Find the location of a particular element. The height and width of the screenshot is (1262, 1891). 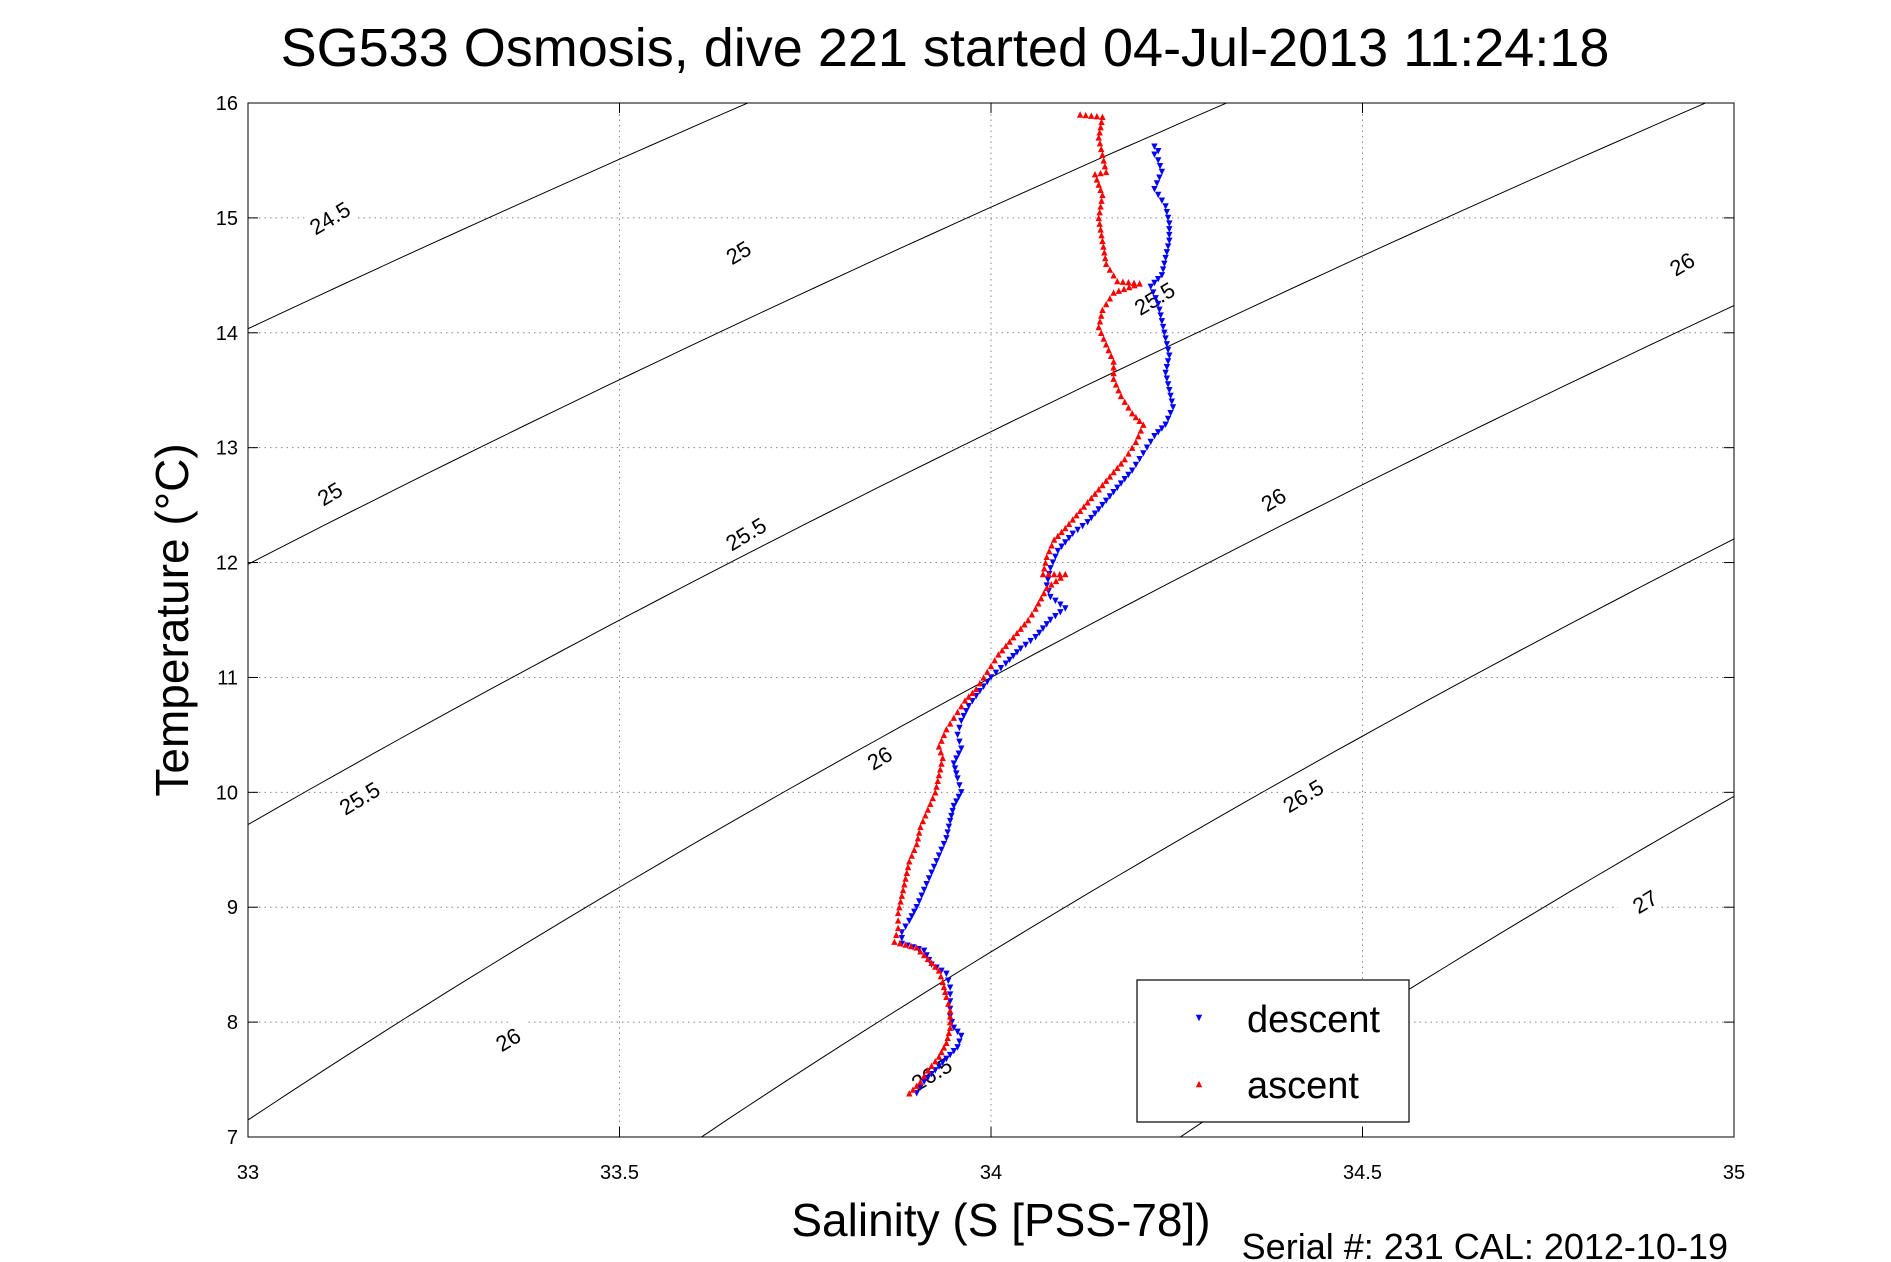

y-tick-label: 10 is located at coordinates (227, 793).